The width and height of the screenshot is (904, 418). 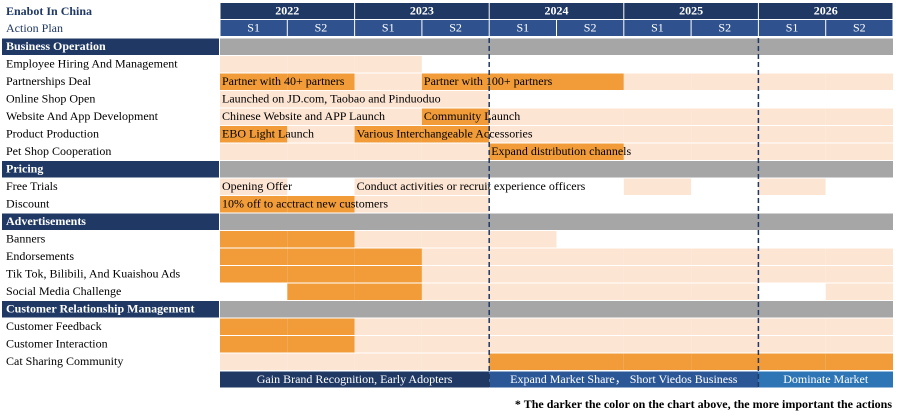 I want to click on row-label: Customer Feedback, so click(x=54, y=326).